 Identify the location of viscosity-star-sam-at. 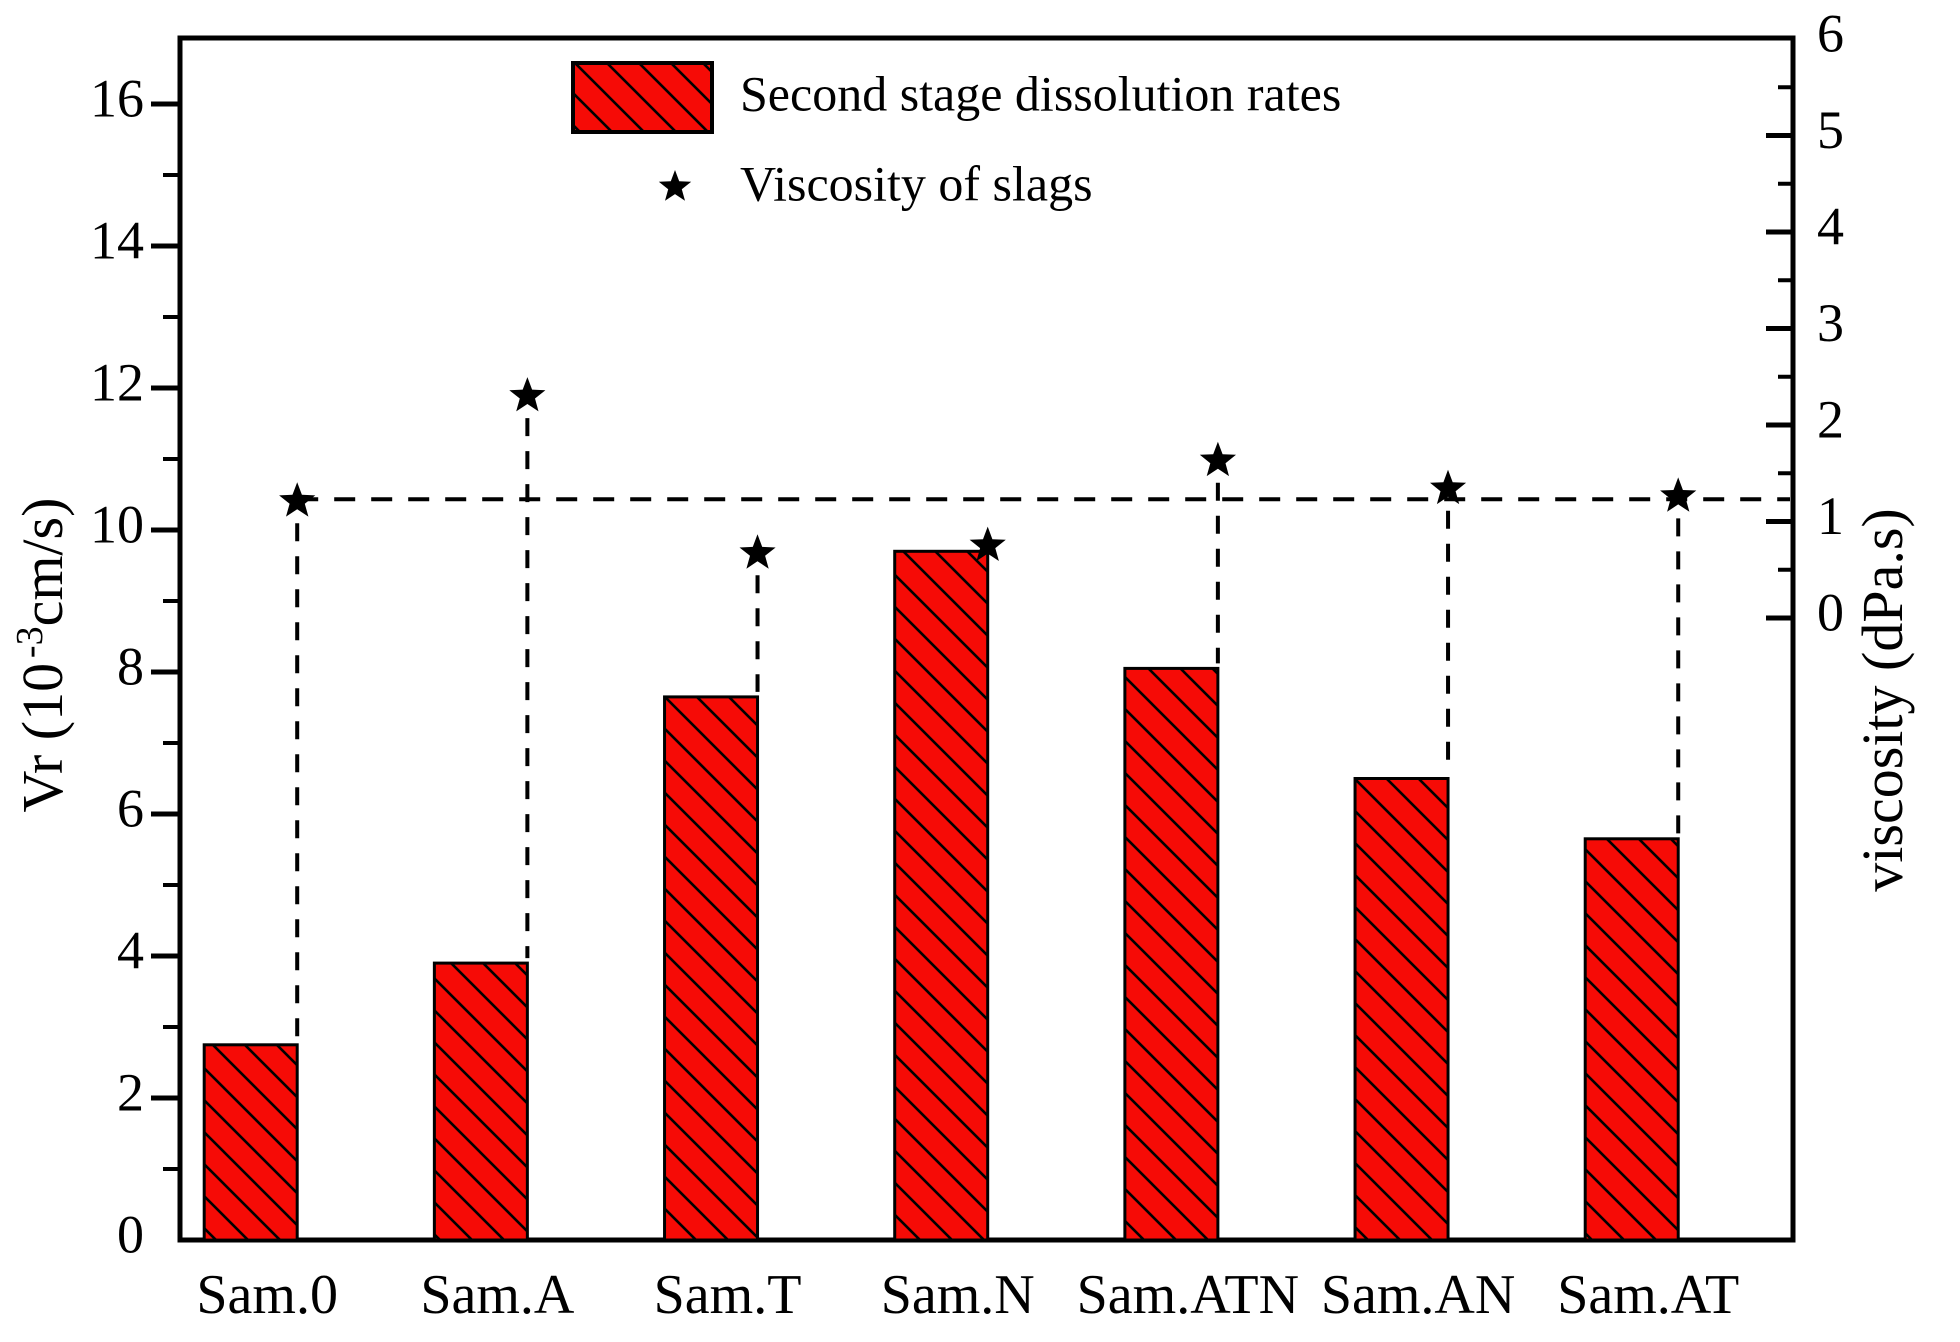
(1678, 494).